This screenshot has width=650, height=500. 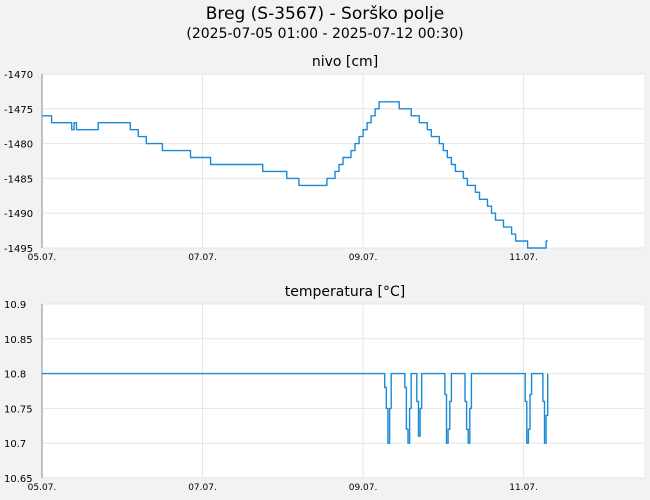 What do you see at coordinates (15, 305) in the screenshot?
I see `y-tick-label: 10.9` at bounding box center [15, 305].